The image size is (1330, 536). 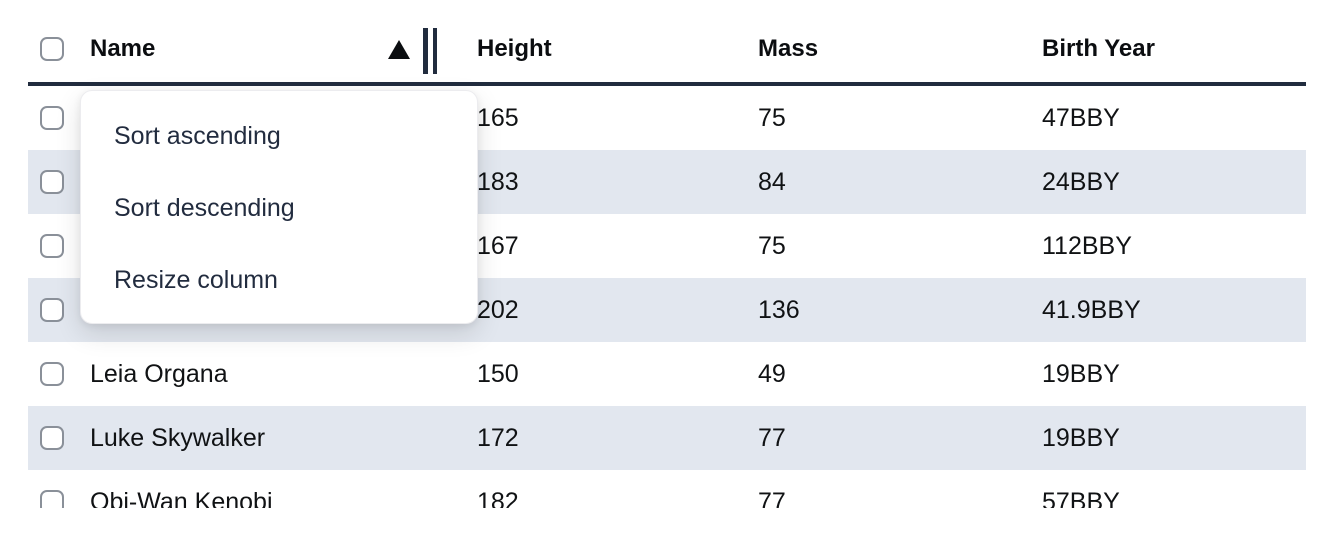 I want to click on cell-birth-year: 57BBY, so click(x=1081, y=498).